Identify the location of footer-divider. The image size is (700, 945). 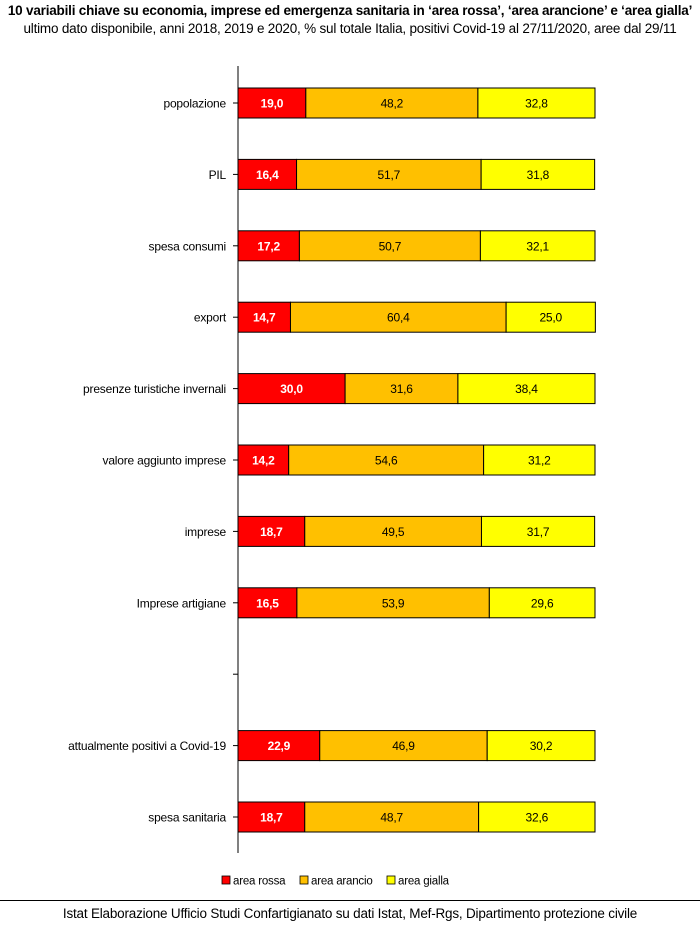
(350, 900).